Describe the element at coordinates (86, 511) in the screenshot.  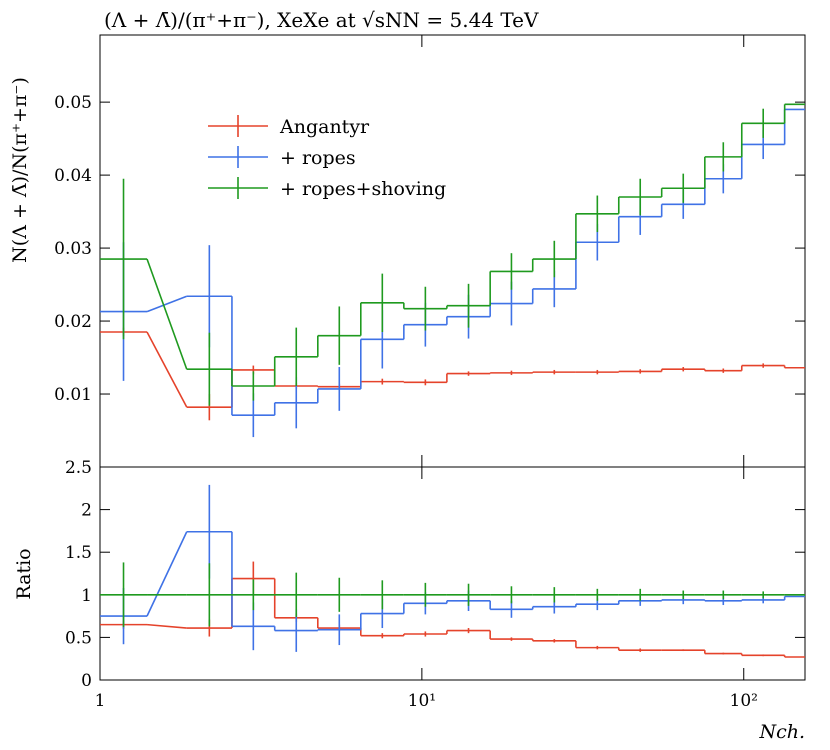
I see `y-tick-label: 2` at that location.